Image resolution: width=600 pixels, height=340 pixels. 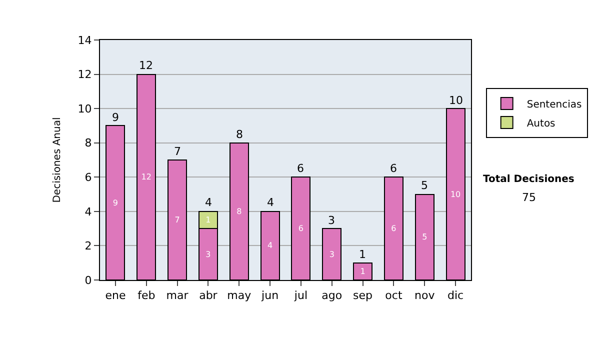 What do you see at coordinates (554, 104) in the screenshot?
I see `legend-label: Sentencias` at bounding box center [554, 104].